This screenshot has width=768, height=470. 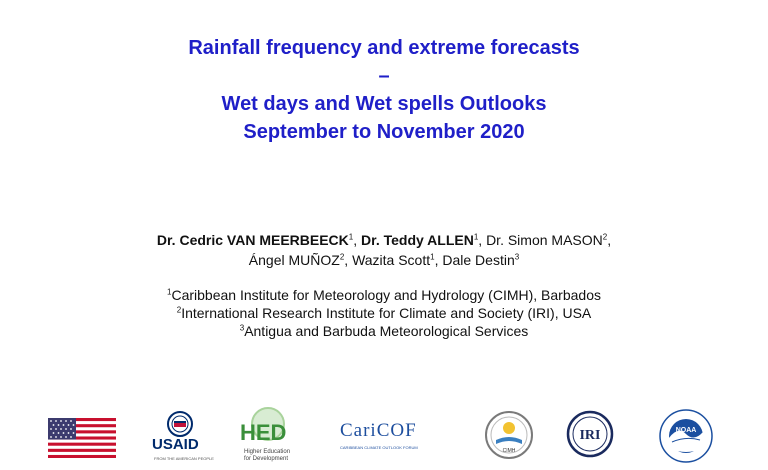 I want to click on iri-logo: IRI, so click(x=590, y=434).